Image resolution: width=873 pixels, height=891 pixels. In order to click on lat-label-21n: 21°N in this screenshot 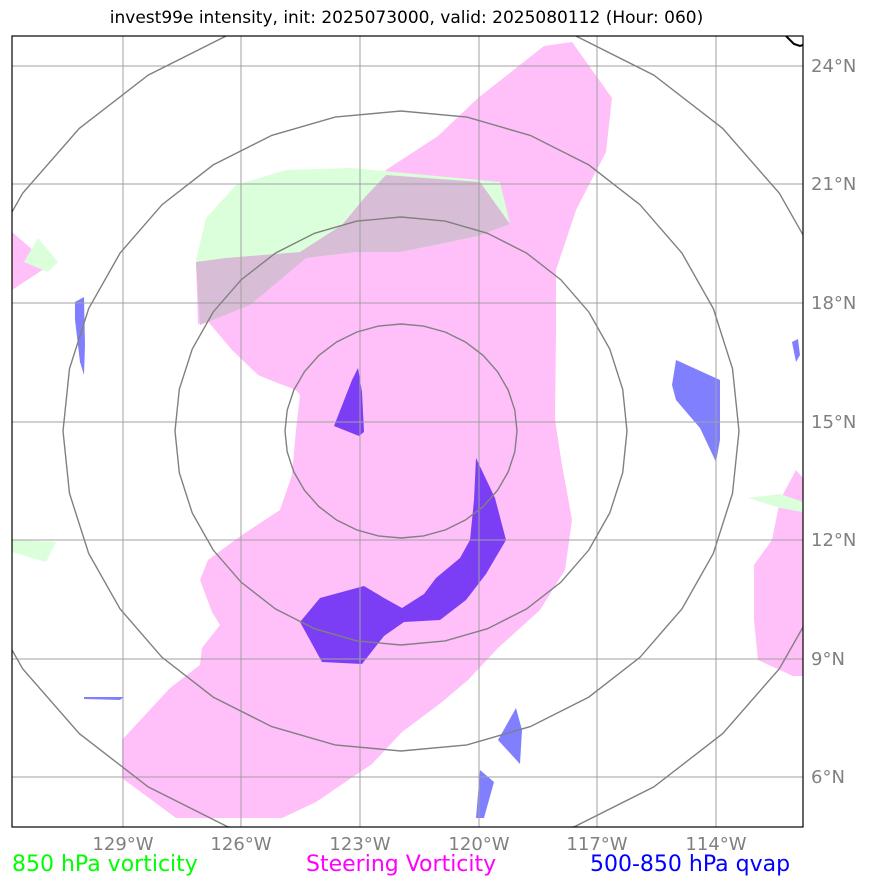, I will do `click(833, 184)`.